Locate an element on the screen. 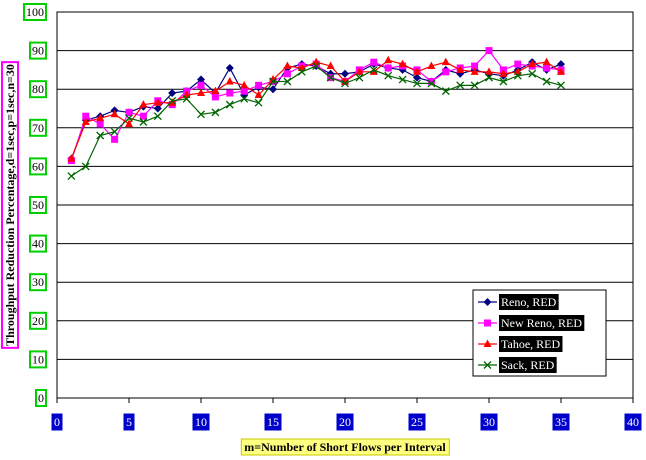 Image resolution: width=646 pixels, height=460 pixels. legend-entry-2: New Reno, RED is located at coordinates (531, 323).